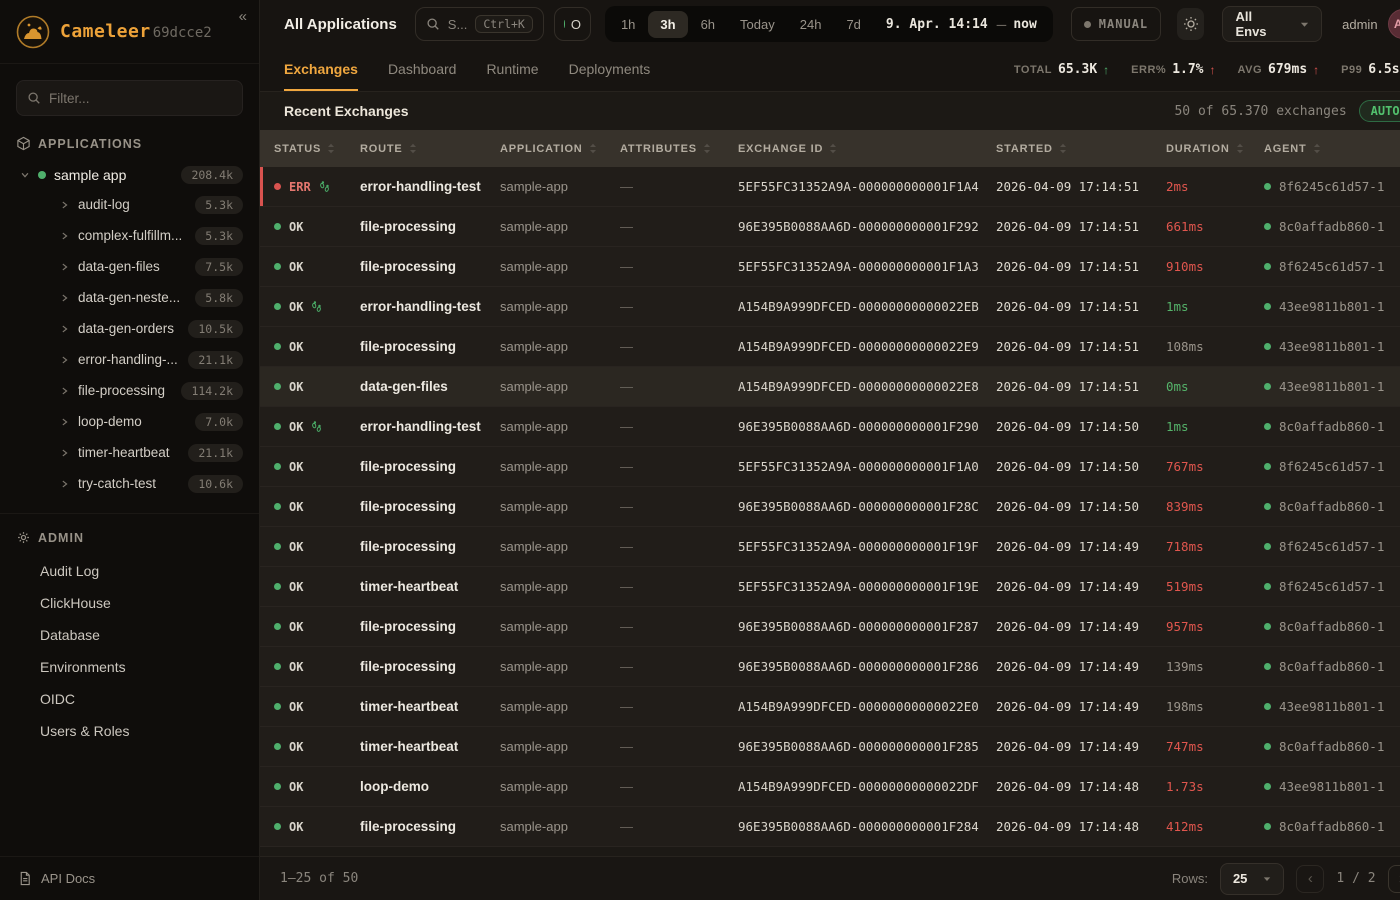 The height and width of the screenshot is (900, 1400). What do you see at coordinates (129, 297) in the screenshot?
I see `sidebar-route-item: data-gen-neste... 5.8k` at bounding box center [129, 297].